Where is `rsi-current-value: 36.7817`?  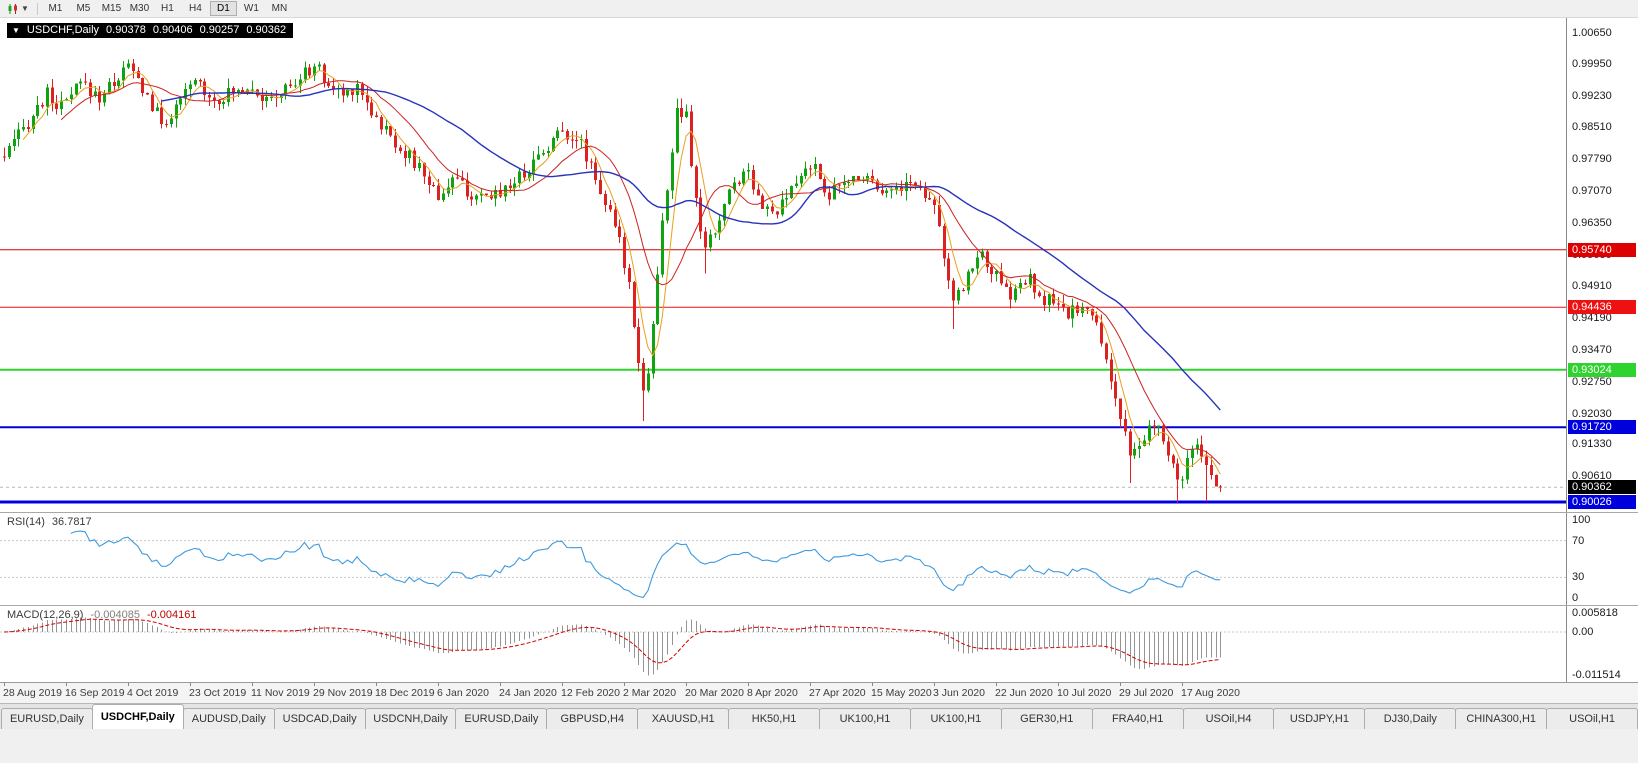 rsi-current-value: 36.7817 is located at coordinates (71, 522).